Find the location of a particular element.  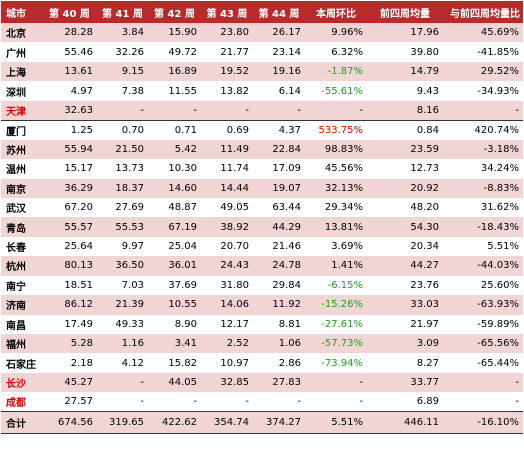

vs-average-cell: 29.52% is located at coordinates (499, 72).